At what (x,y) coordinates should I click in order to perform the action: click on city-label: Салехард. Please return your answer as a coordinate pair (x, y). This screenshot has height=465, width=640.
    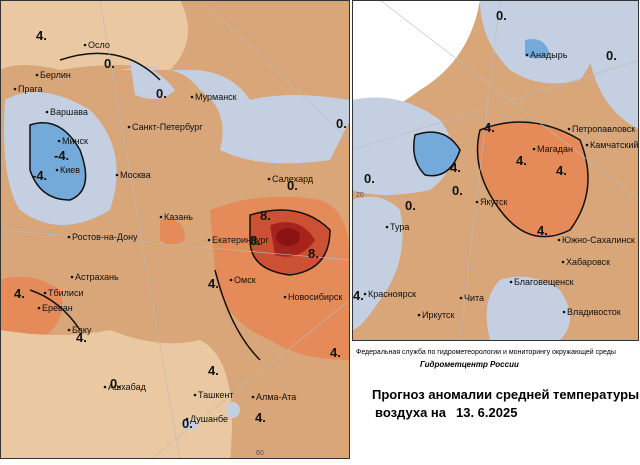
    Looking at the image, I should click on (293, 179).